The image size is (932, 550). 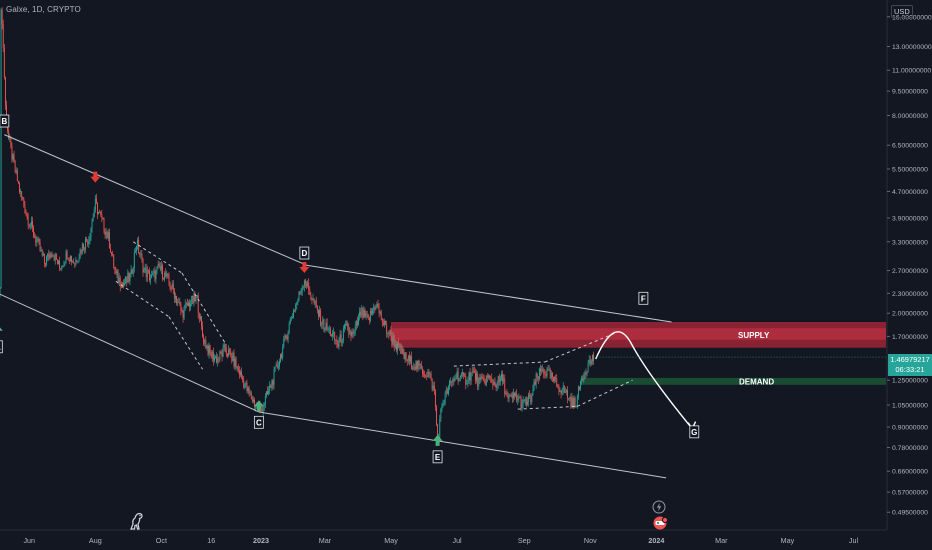 I want to click on currency-label: USD, so click(x=902, y=11).